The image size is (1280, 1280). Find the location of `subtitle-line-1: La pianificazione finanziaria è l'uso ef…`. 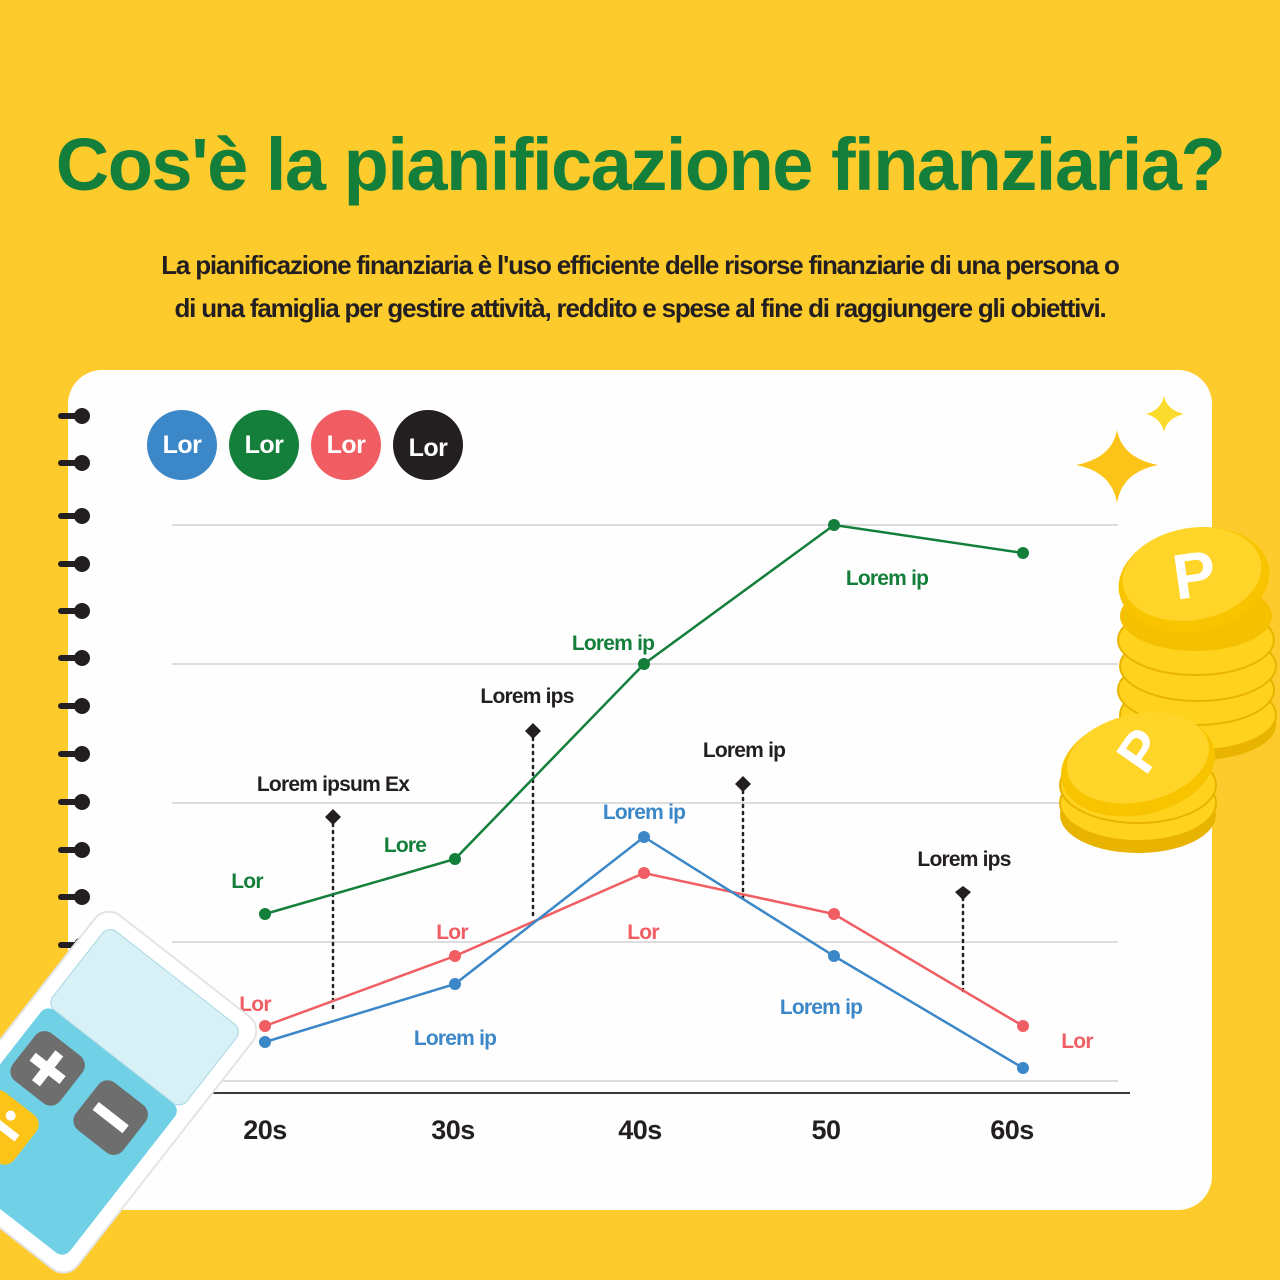

subtitle-line-1: La pianificazione finanziaria è l'uso ef… is located at coordinates (640, 265).